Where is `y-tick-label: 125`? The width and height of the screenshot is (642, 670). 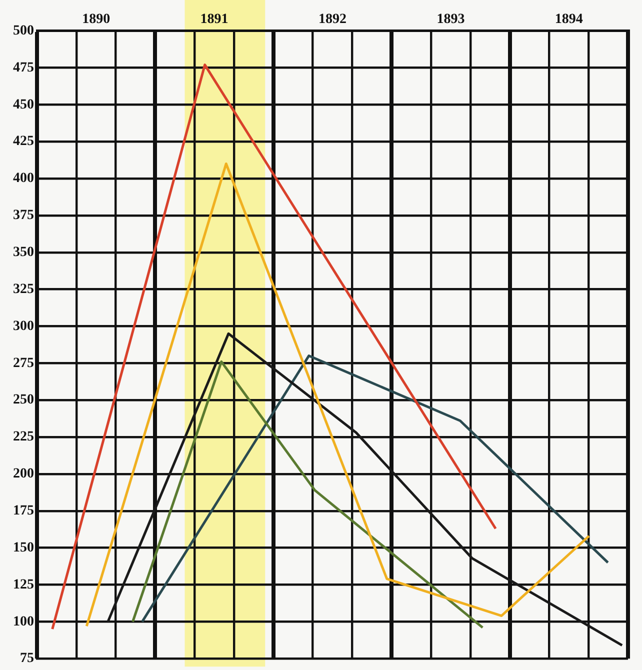 y-tick-label: 125 is located at coordinates (23, 584).